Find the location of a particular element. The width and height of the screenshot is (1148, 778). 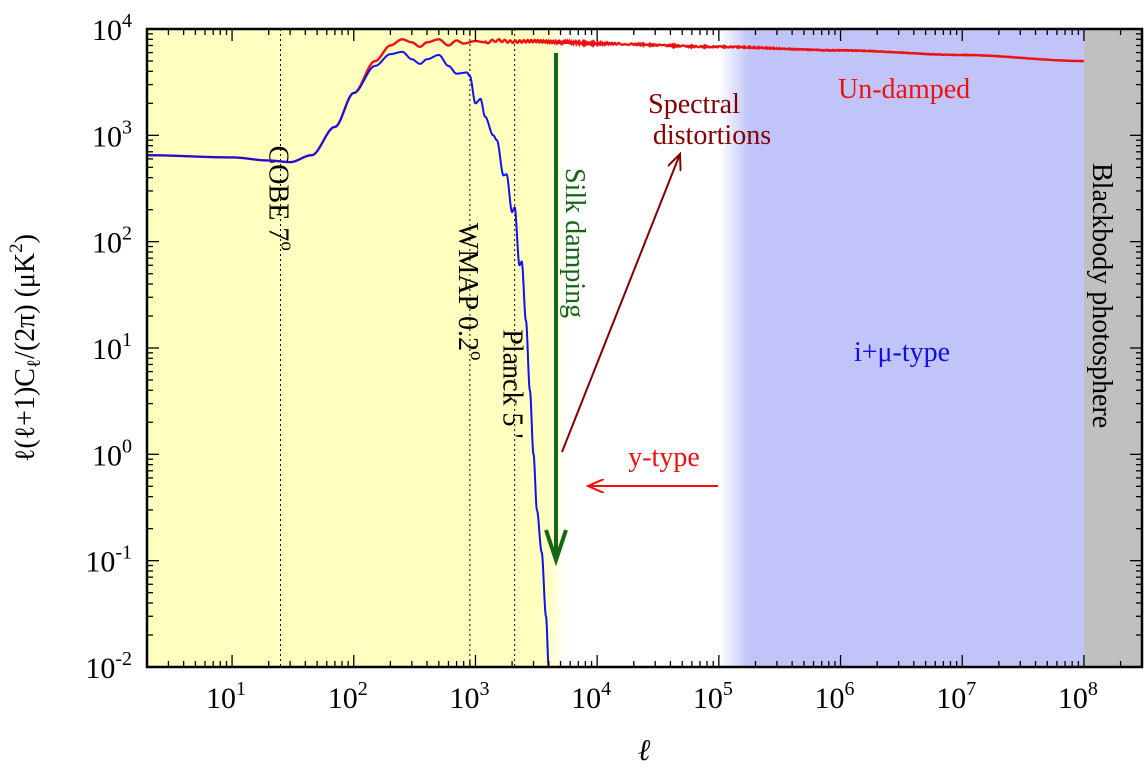

ylabel-pre: ℓ(ℓ+1)C is located at coordinates (25, 415).